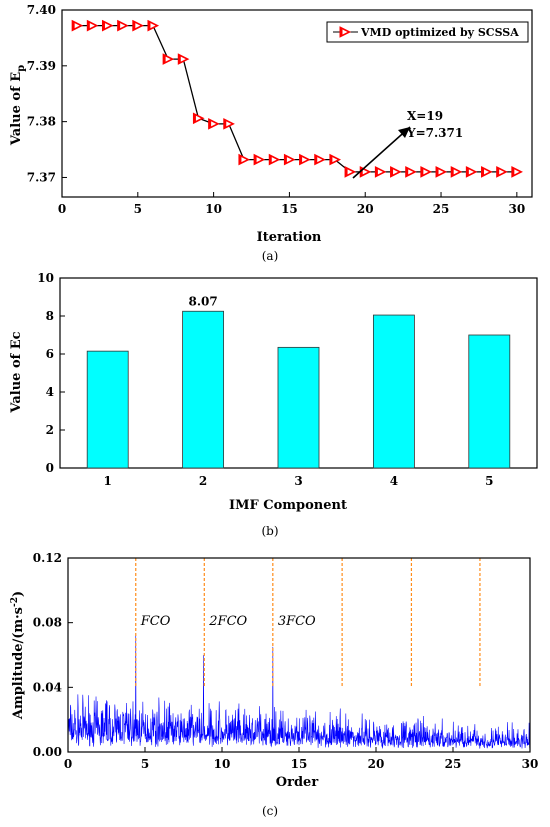 This screenshot has width=550, height=827. I want to click on panel-c-x-tick-label: 0, so click(68, 764).